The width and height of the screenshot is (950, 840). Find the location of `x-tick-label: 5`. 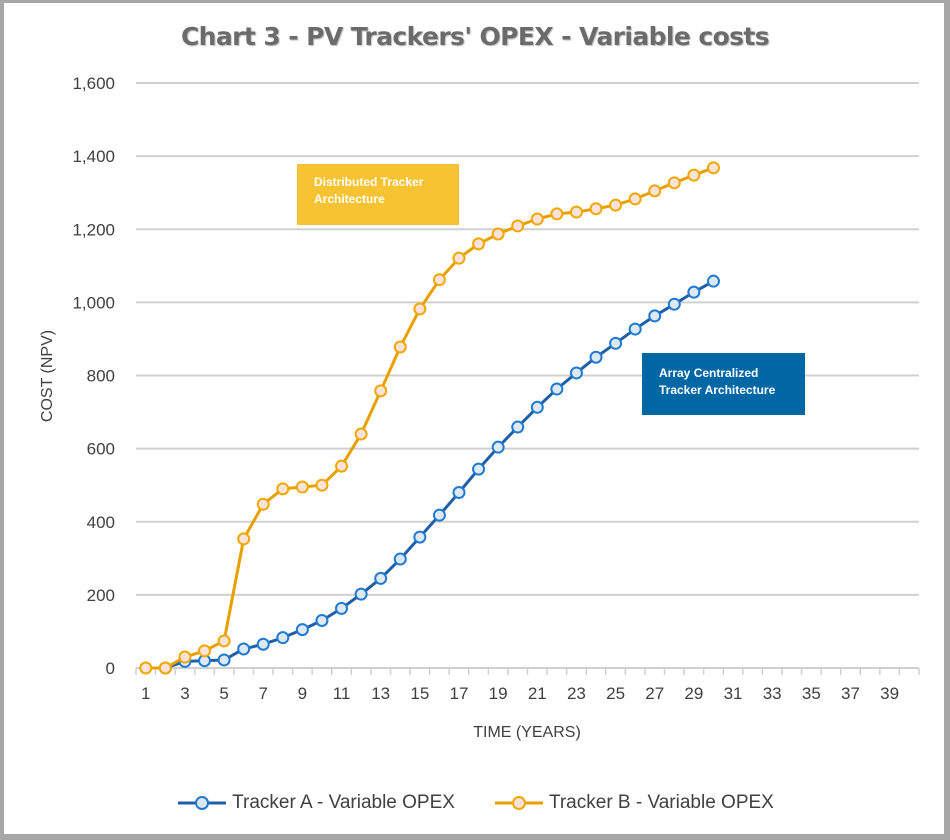

x-tick-label: 5 is located at coordinates (223, 693).